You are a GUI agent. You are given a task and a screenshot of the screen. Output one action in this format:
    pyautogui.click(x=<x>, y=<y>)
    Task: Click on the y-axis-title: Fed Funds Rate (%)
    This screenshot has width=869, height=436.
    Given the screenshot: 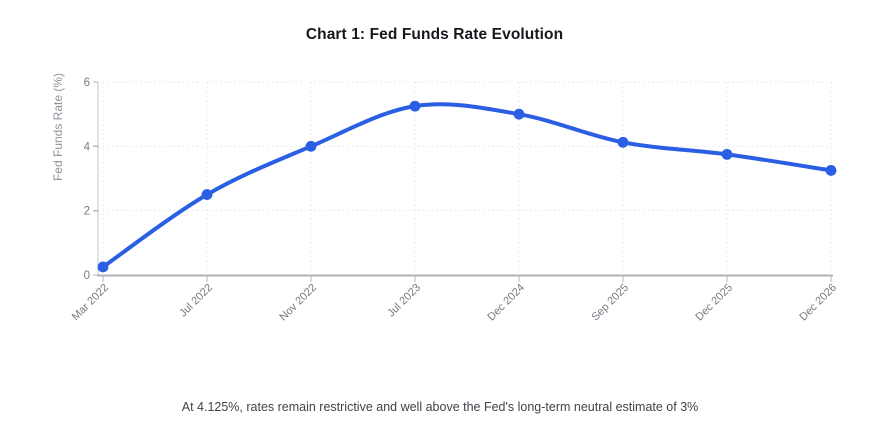 What is the action you would take?
    pyautogui.click(x=58, y=127)
    